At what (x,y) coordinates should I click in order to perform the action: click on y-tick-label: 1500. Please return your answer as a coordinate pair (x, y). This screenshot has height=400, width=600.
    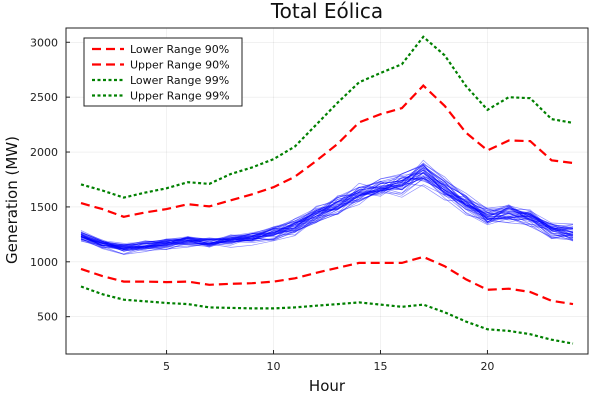
    Looking at the image, I should click on (44, 207).